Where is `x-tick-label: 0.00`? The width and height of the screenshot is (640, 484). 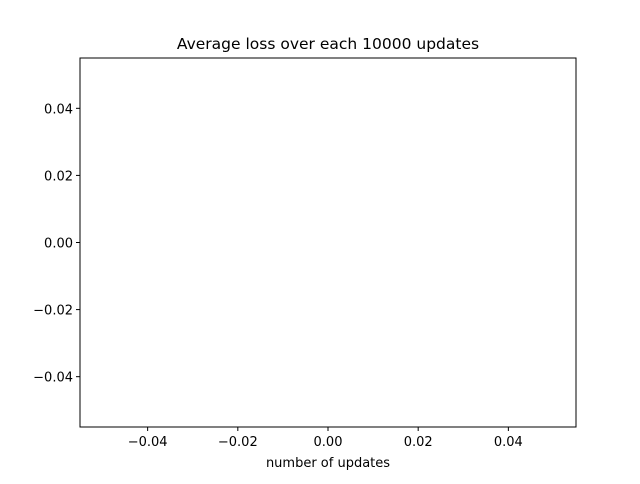
x-tick-label: 0.00 is located at coordinates (328, 442).